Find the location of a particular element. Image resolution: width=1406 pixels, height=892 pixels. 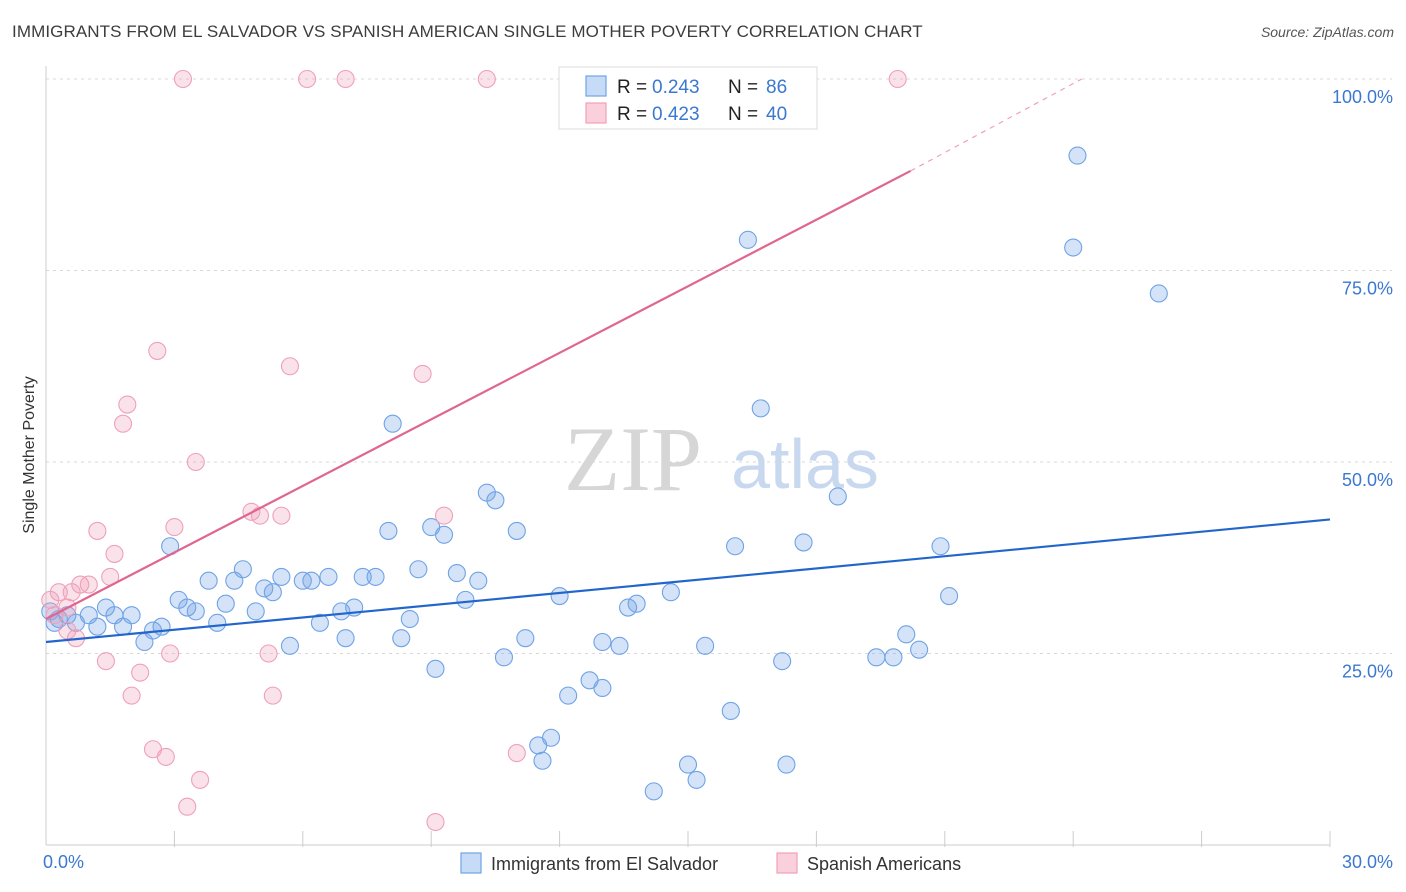

x-tick-label-min: 0.0% is located at coordinates (63, 862).